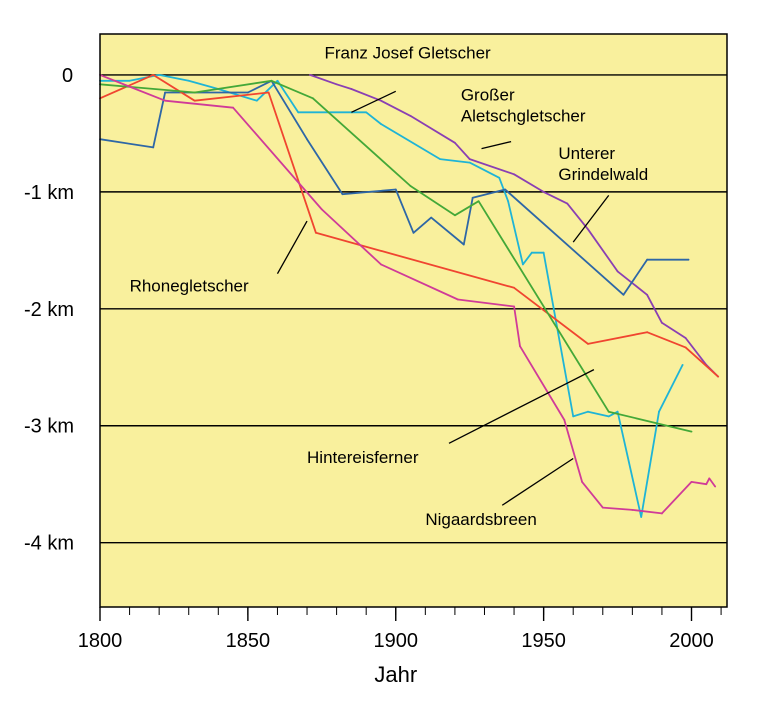 This screenshot has width=758, height=715. Describe the element at coordinates (396, 641) in the screenshot. I see `x-tick-label: 1900` at that location.